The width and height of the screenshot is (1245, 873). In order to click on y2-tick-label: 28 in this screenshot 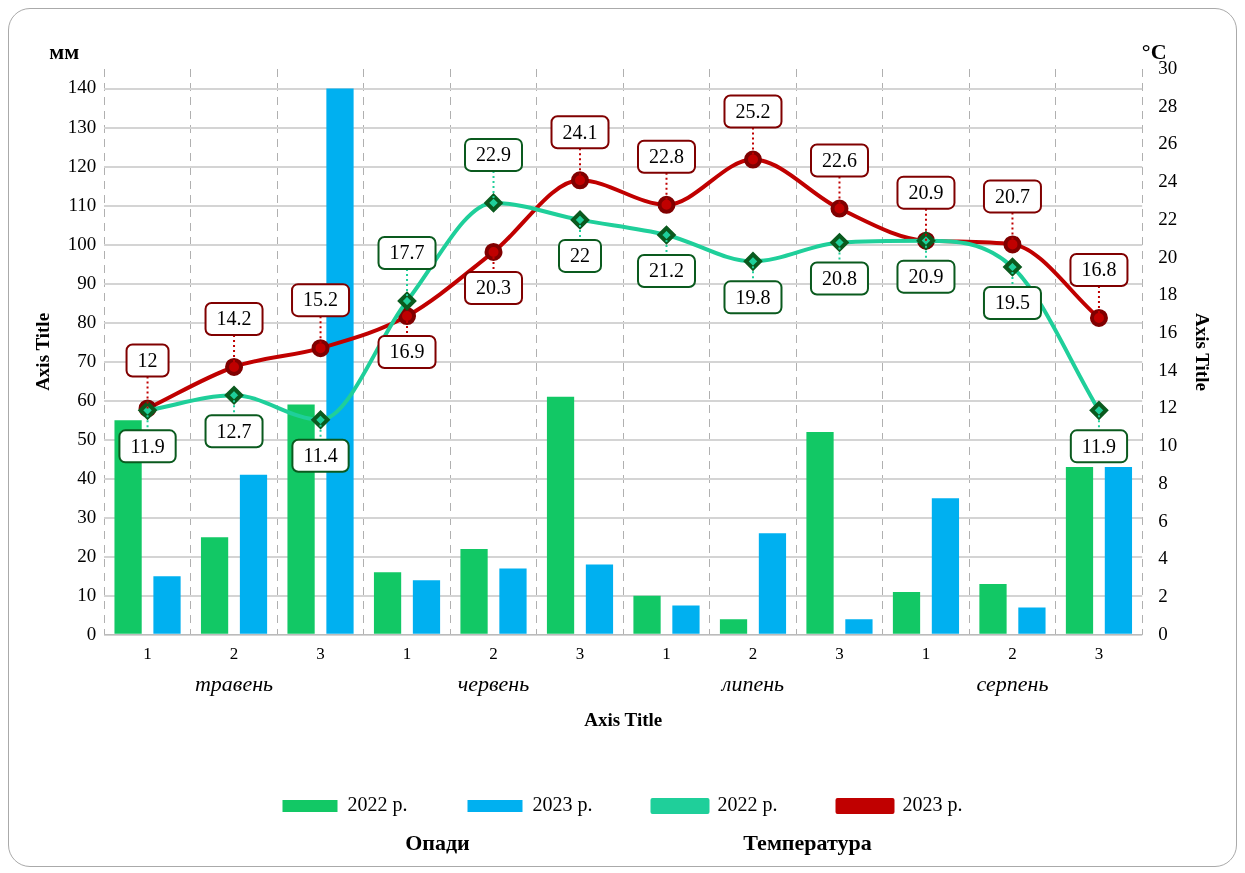, I will do `click(1168, 105)`.